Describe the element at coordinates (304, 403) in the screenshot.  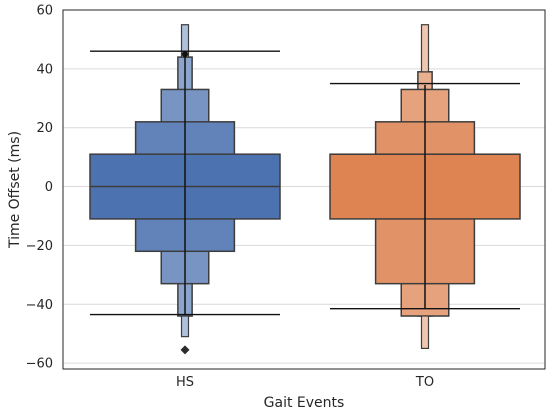
I see `x-axis-label: Gait Events` at that location.